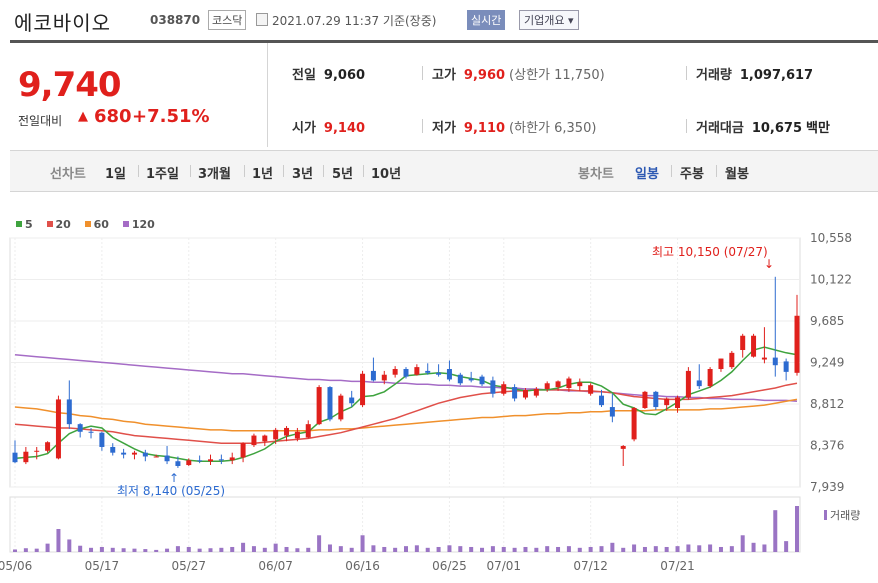 The height and width of the screenshot is (583, 878). I want to click on legend-label: 5, so click(29, 224).